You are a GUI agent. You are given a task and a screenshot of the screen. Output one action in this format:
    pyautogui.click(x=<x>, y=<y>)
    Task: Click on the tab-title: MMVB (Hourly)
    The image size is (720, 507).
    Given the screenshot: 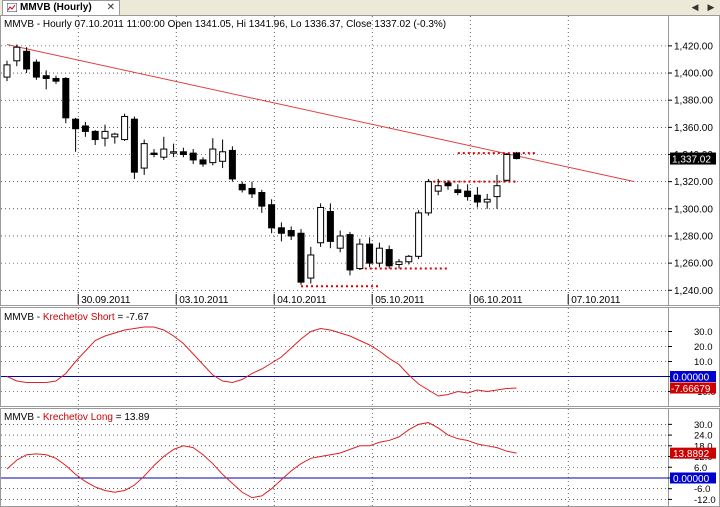 What is the action you would take?
    pyautogui.click(x=56, y=7)
    